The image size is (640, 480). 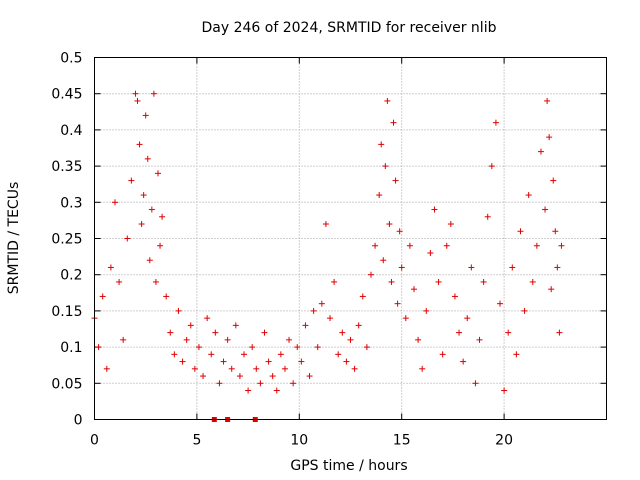 What do you see at coordinates (402, 441) in the screenshot?
I see `x-tick-label: 15` at bounding box center [402, 441].